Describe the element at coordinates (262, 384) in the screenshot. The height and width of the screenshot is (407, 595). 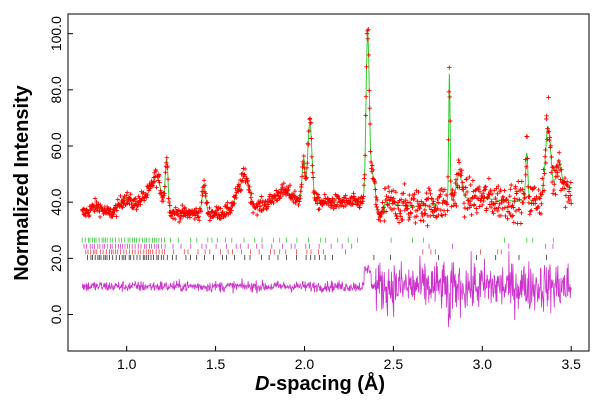
I see `x-axis-title-prefix: D` at that location.